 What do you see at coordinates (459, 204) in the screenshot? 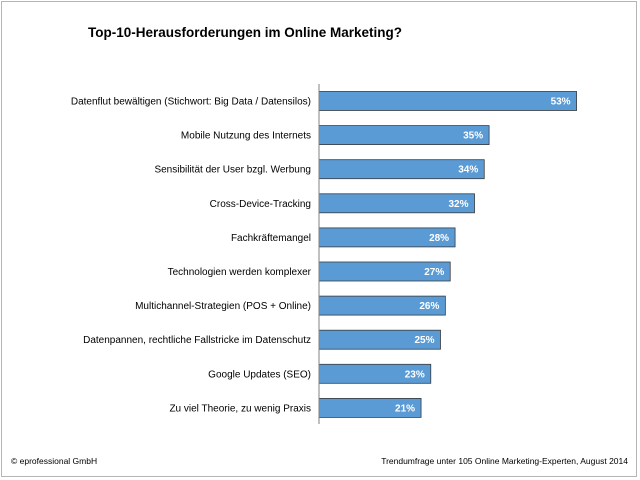
I see `value-label-4: 32%` at bounding box center [459, 204].